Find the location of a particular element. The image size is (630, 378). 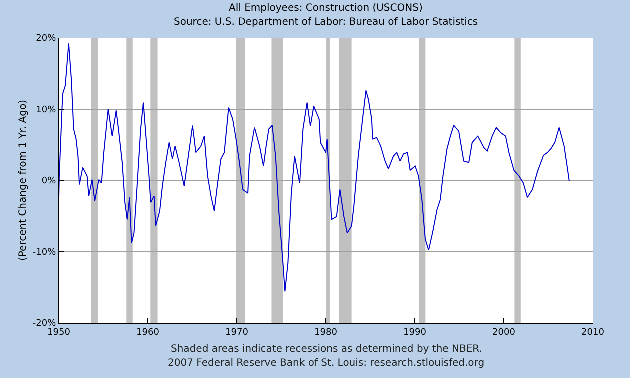

x-tick-label: 1960 is located at coordinates (148, 333).